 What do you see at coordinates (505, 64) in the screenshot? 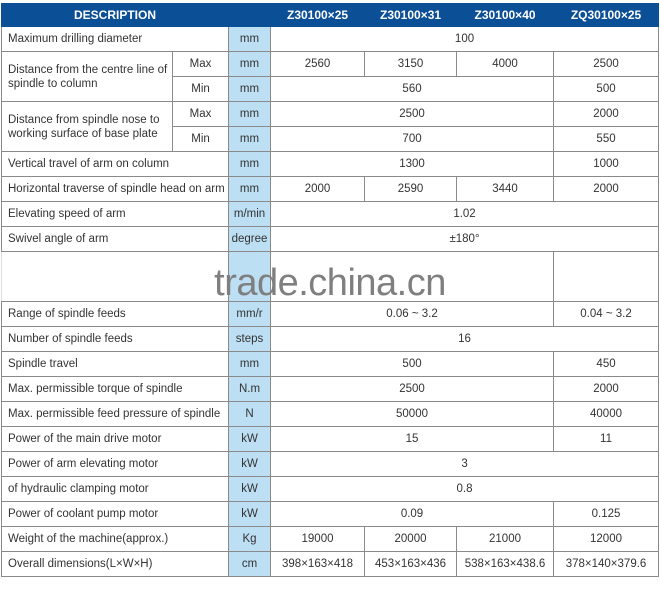
I see `value-cell: 4000` at bounding box center [505, 64].